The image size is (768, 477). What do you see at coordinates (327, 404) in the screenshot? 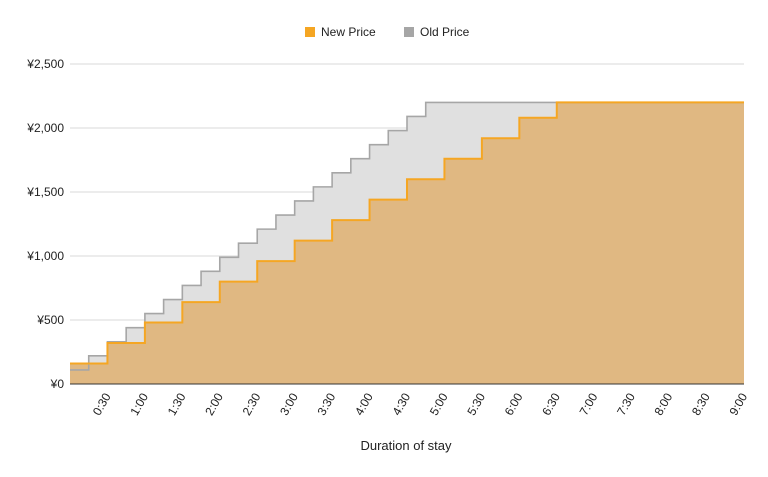
I see `x-tick-label: 3:30` at bounding box center [327, 404].